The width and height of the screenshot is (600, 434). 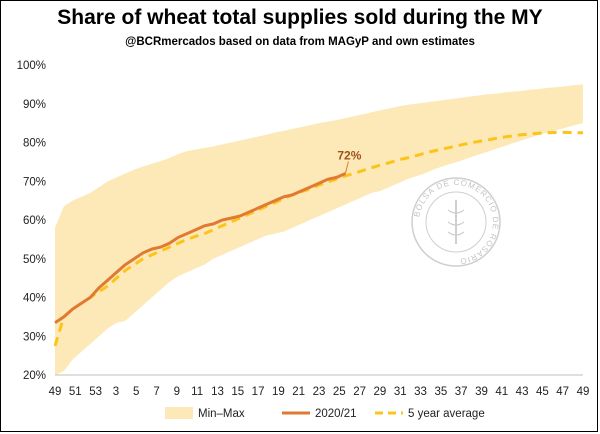 I want to click on legend-swatch-min-max, so click(x=179, y=413).